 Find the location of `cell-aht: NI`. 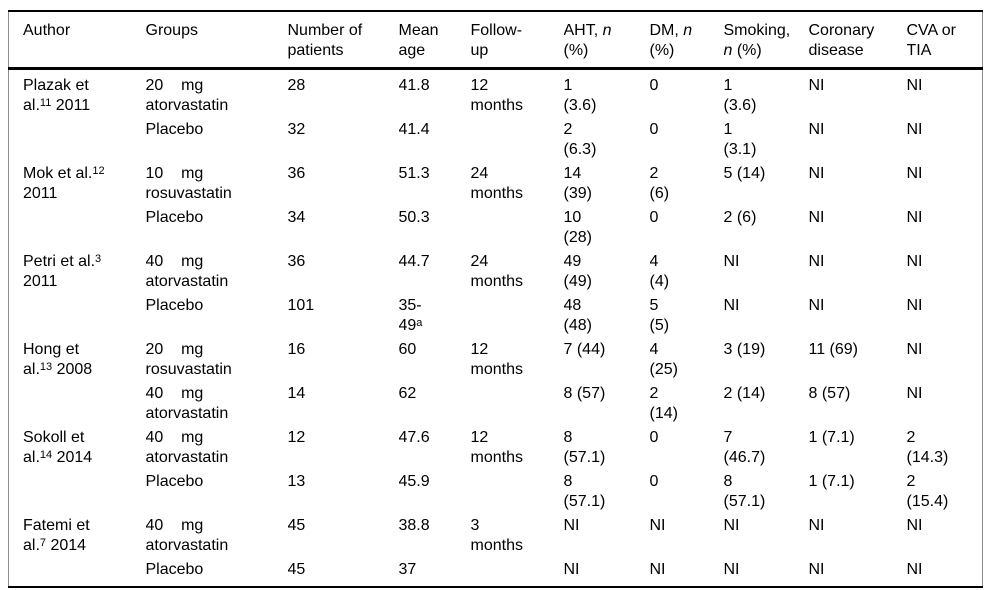

cell-aht: NI is located at coordinates (571, 525).